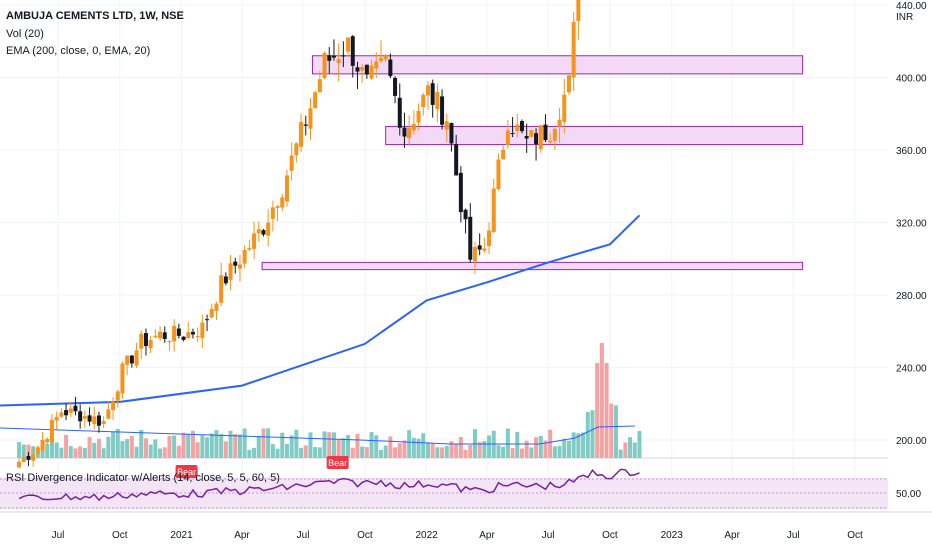 This screenshot has width=932, height=550. I want to click on bear-badge-label: Bear, so click(186, 472).